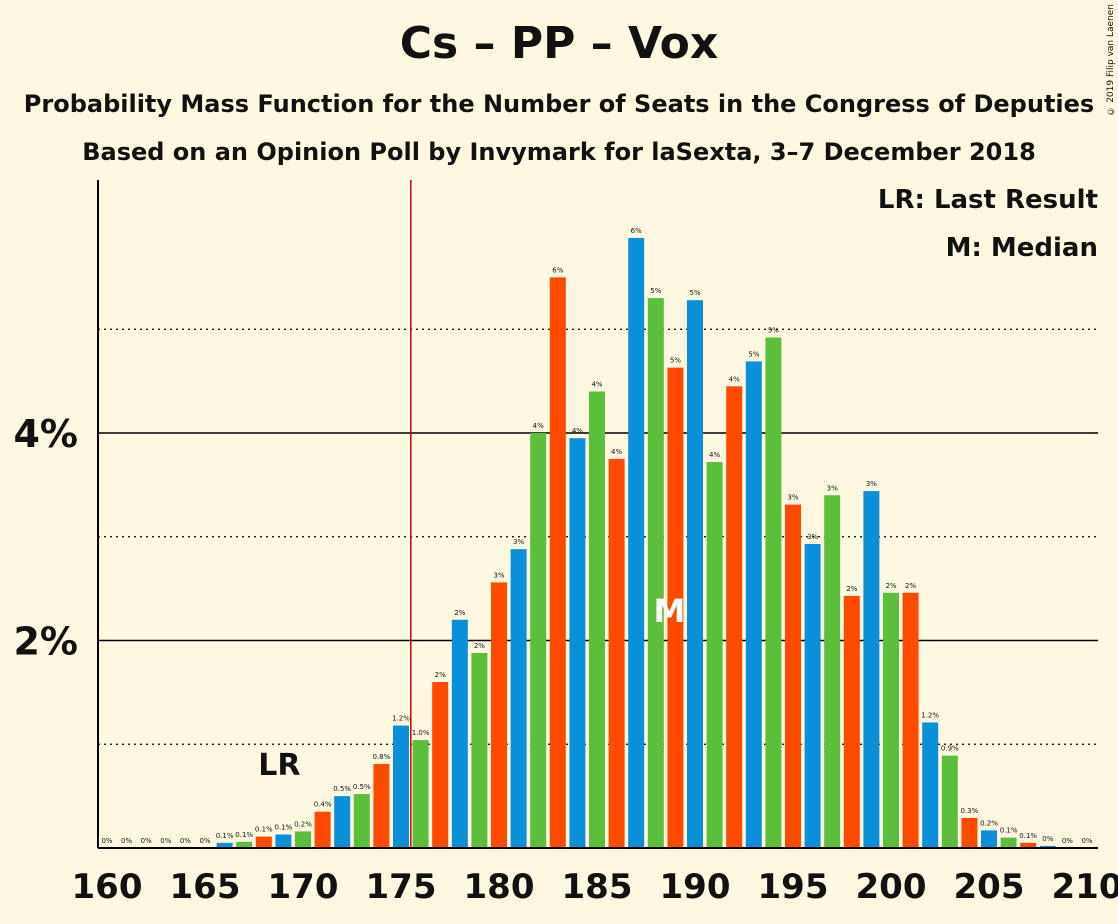 The height and width of the screenshot is (924, 1118). I want to click on data-label-178: 2%, so click(459, 613).